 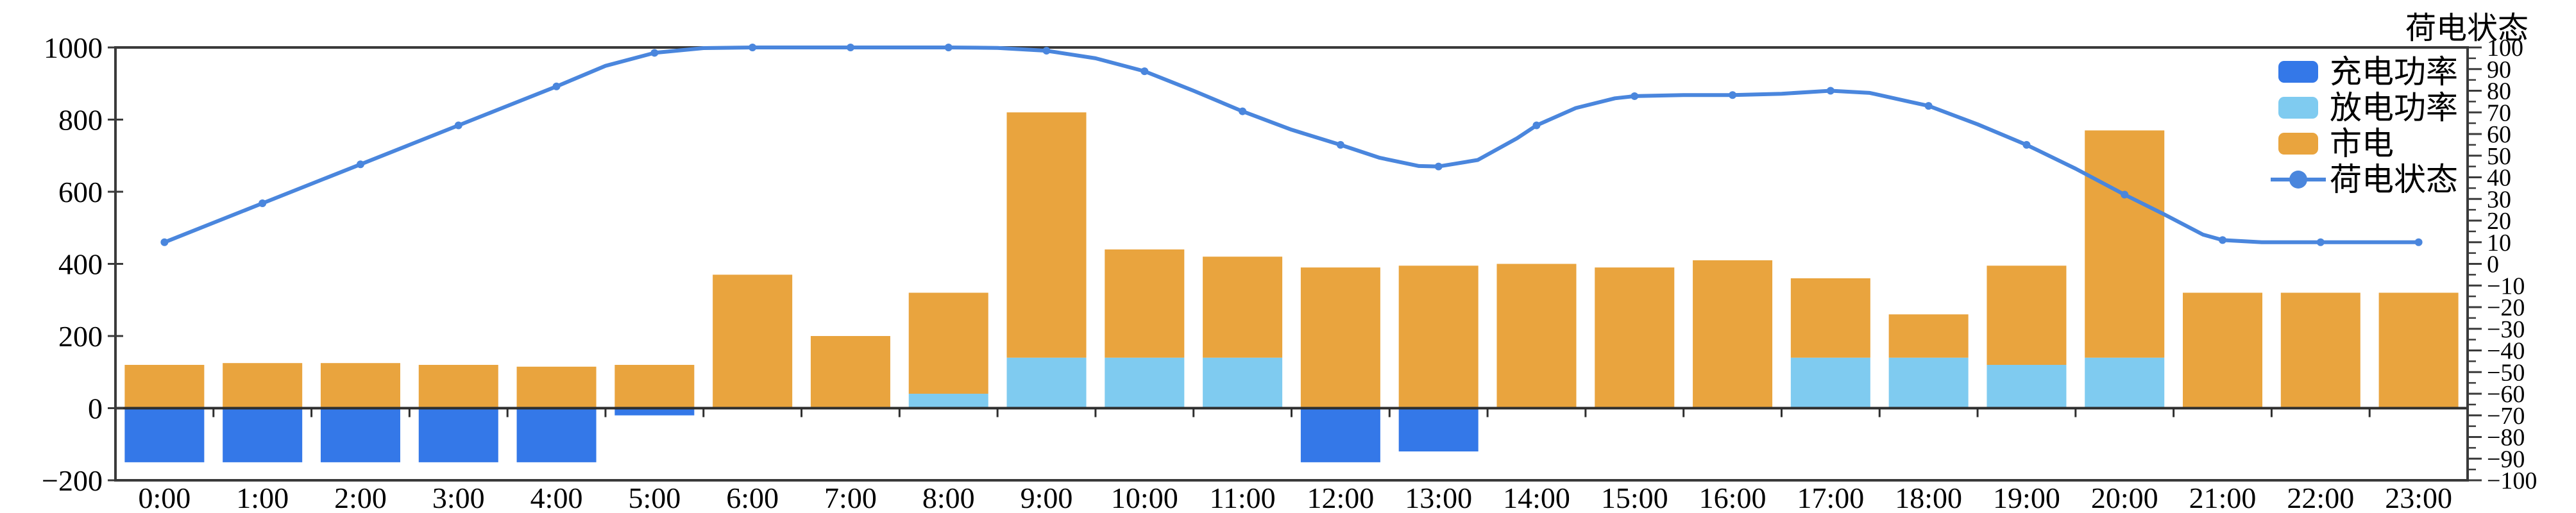 What do you see at coordinates (360, 497) in the screenshot?
I see `x-axis-tick-label: 2:00` at bounding box center [360, 497].